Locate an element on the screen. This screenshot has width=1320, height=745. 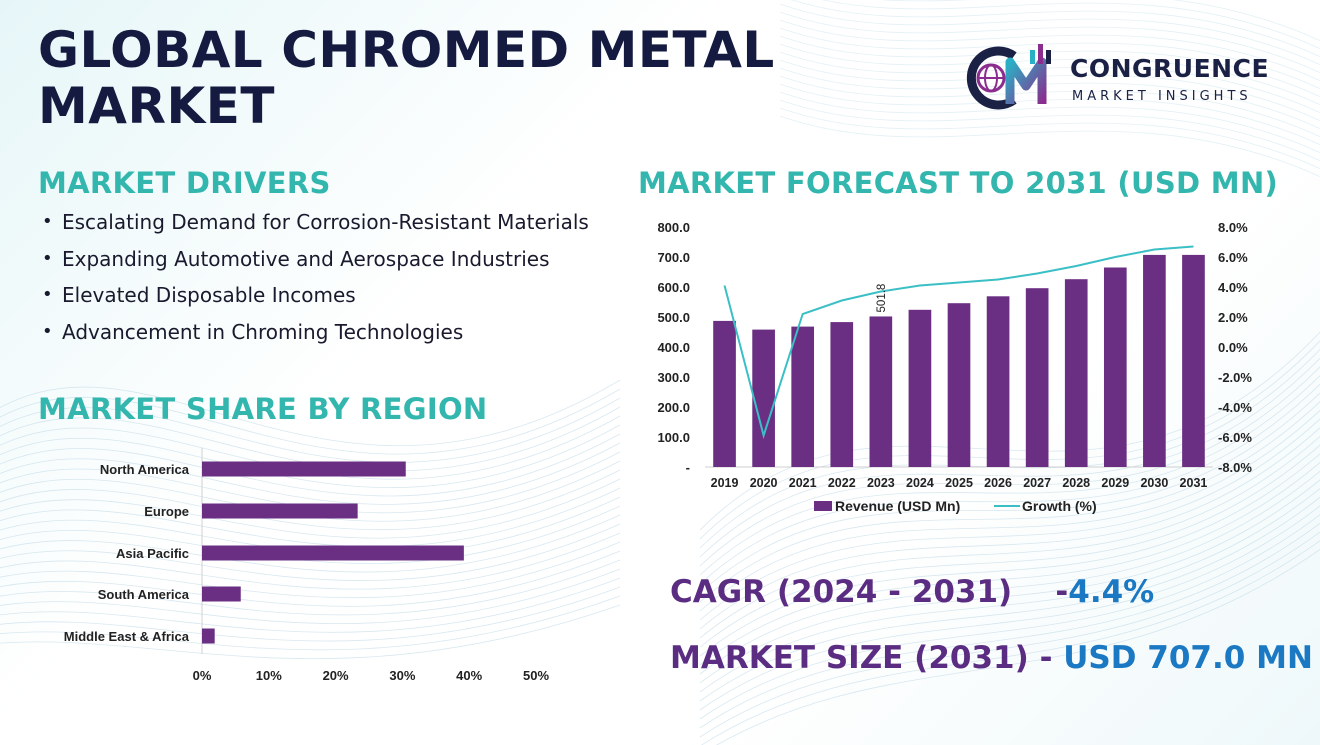
region-tick-label: 50% is located at coordinates (536, 675).